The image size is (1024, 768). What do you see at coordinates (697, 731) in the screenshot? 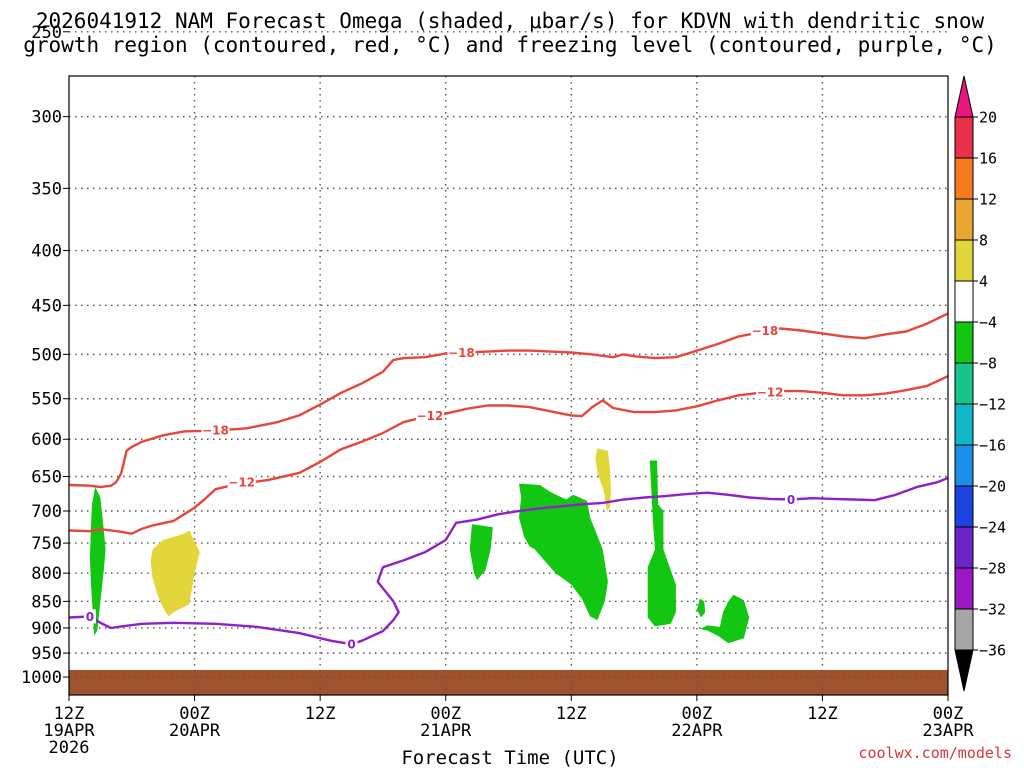
I see `x-tick-label: 22APR` at bounding box center [697, 731].